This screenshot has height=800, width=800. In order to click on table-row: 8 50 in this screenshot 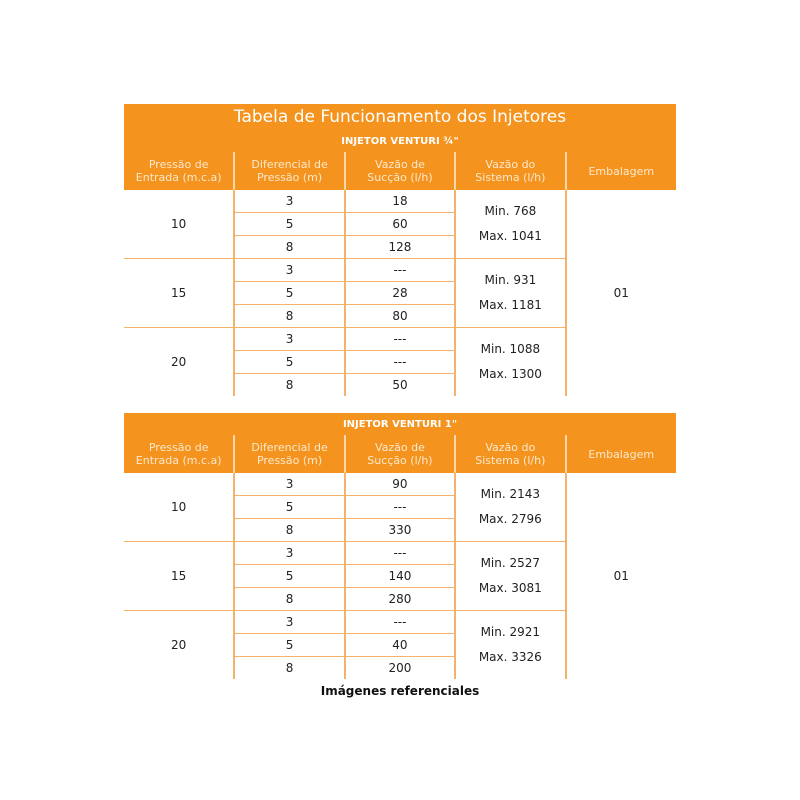, I will do `click(400, 384)`.